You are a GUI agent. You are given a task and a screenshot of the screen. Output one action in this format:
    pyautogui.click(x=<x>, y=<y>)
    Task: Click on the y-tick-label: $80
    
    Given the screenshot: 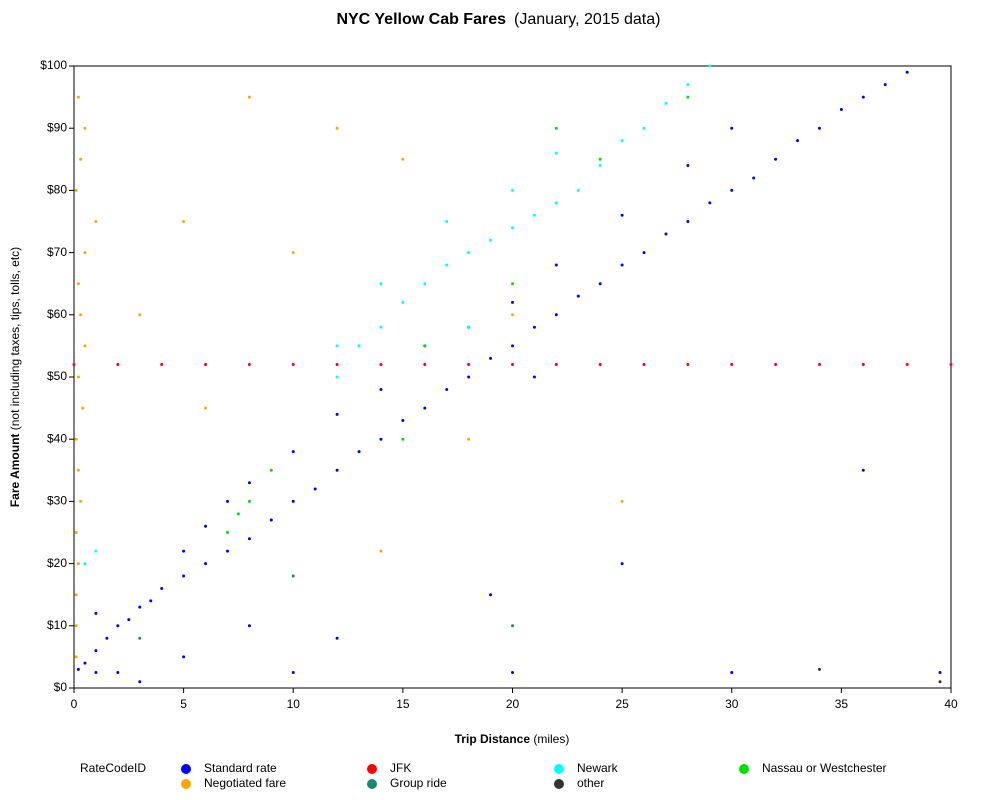 What is the action you would take?
    pyautogui.click(x=57, y=190)
    